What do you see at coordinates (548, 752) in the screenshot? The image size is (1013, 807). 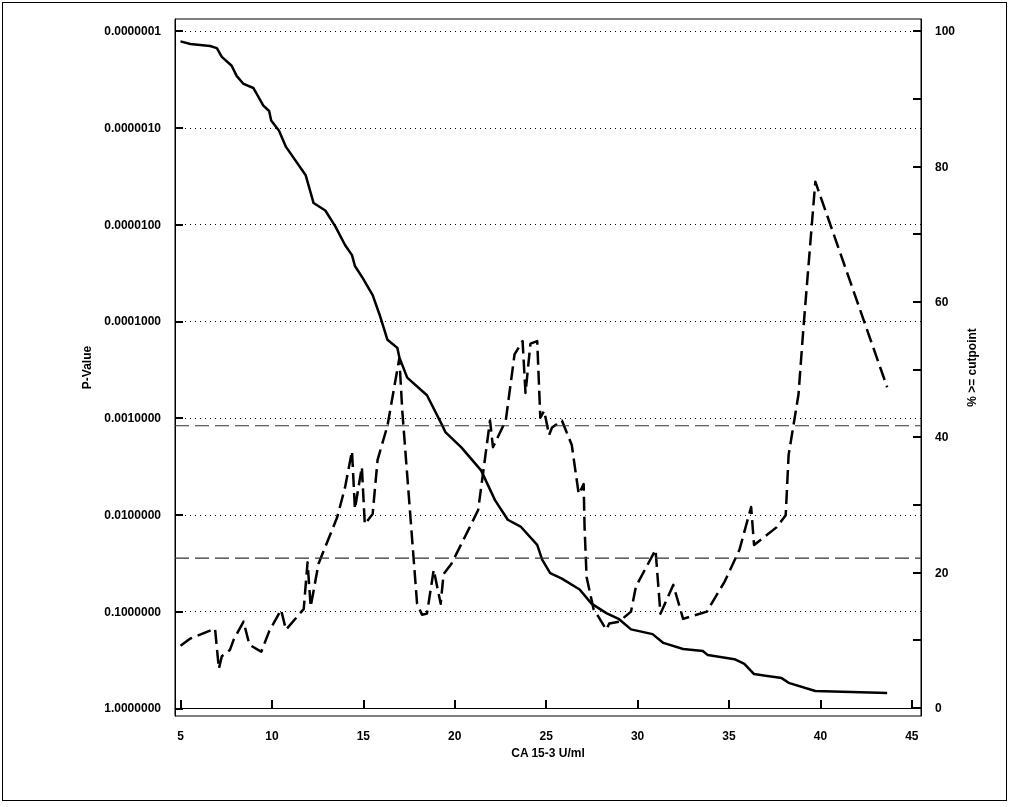 I see `x-axis-title: CA 15-3 U/ml` at bounding box center [548, 752].